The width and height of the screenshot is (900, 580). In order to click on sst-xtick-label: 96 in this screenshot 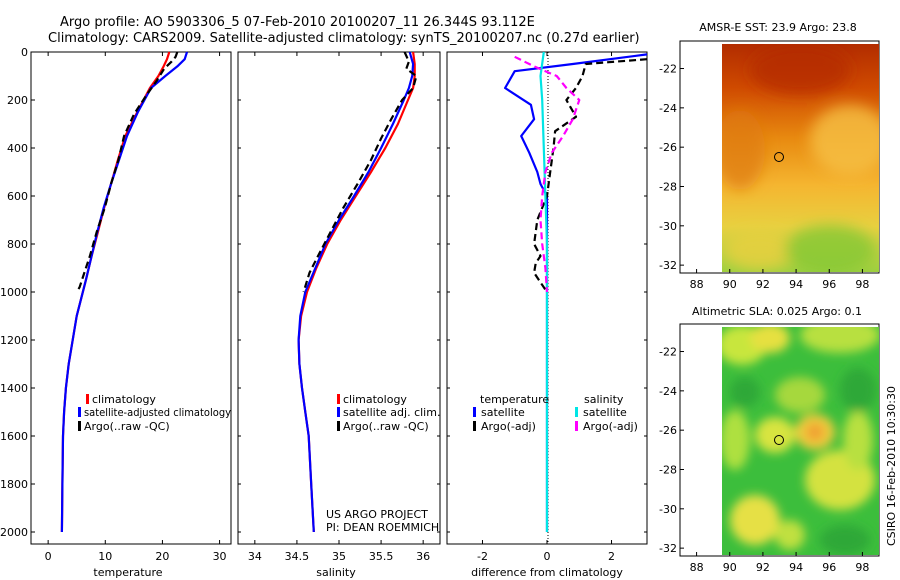, I will do `click(829, 284)`.